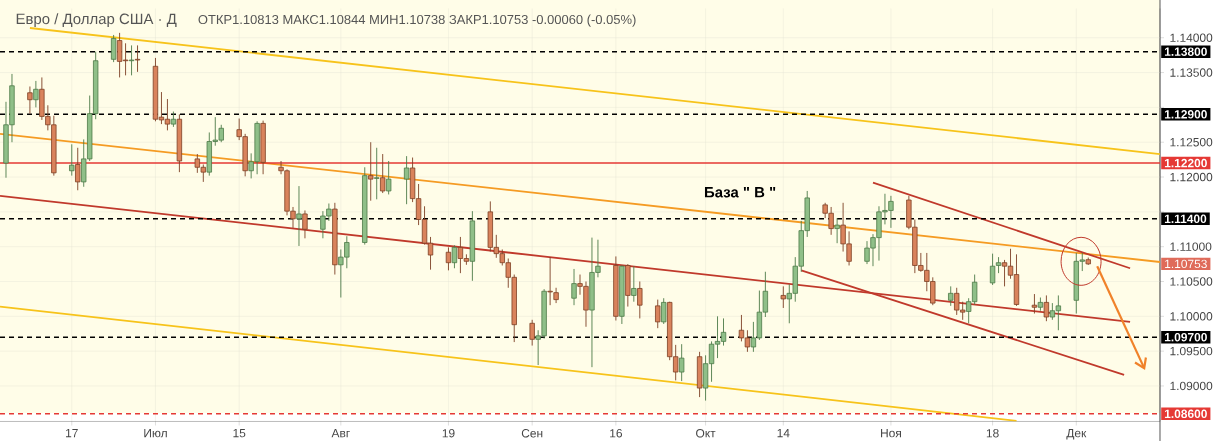 The width and height of the screenshot is (1214, 441). Describe the element at coordinates (417, 20) in the screenshot. I see `chart-subtitle: ОТКР1.10813 МАКС1.10844 МИН1.10738 ЗАКР1.10753 -0.00060 (-0.05%)` at that location.